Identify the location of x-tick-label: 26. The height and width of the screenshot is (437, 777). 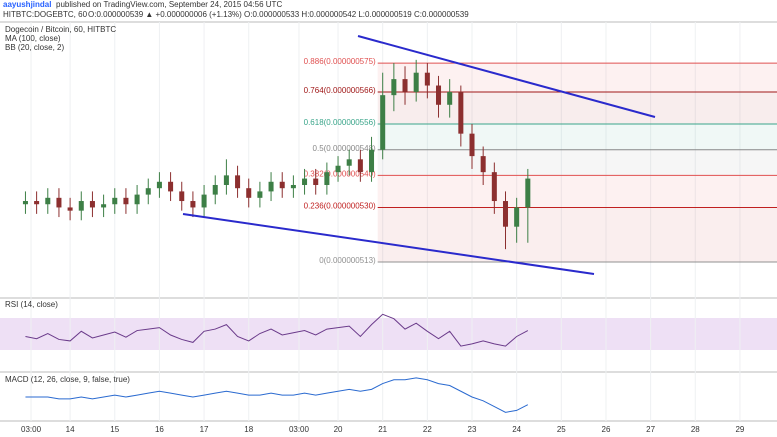
(606, 429).